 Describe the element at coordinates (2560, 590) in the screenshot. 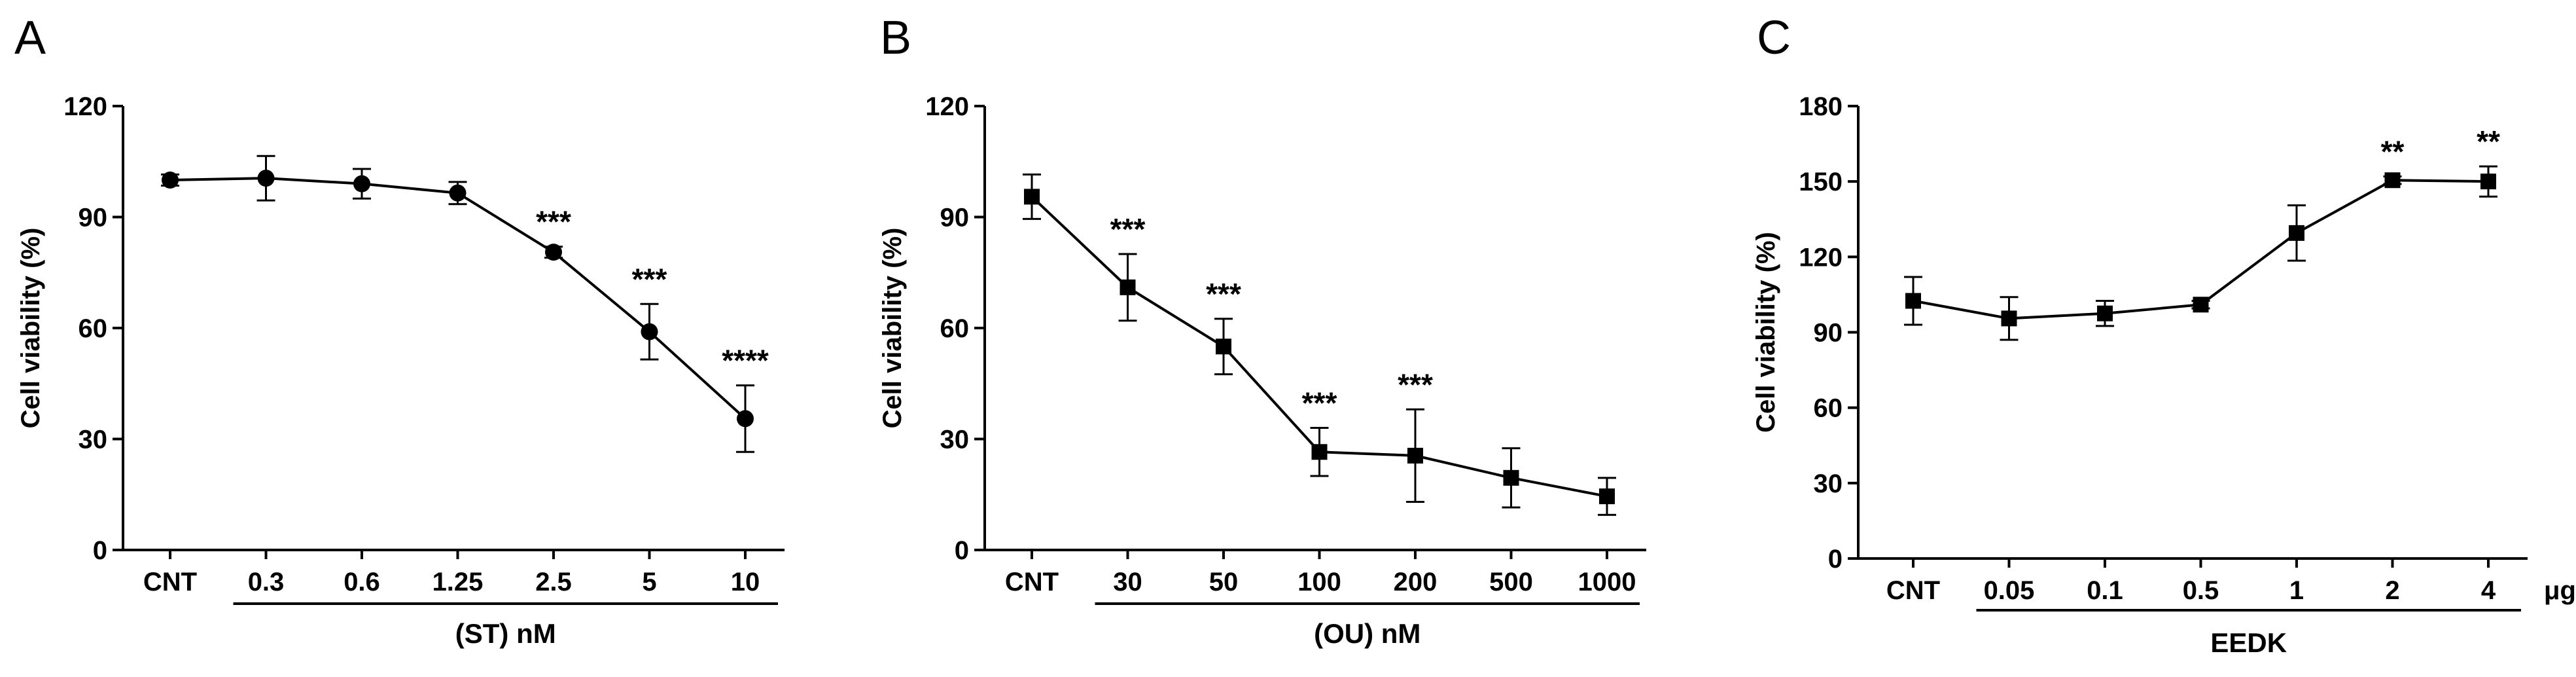

I see `x-unit-label: μg/mL` at that location.